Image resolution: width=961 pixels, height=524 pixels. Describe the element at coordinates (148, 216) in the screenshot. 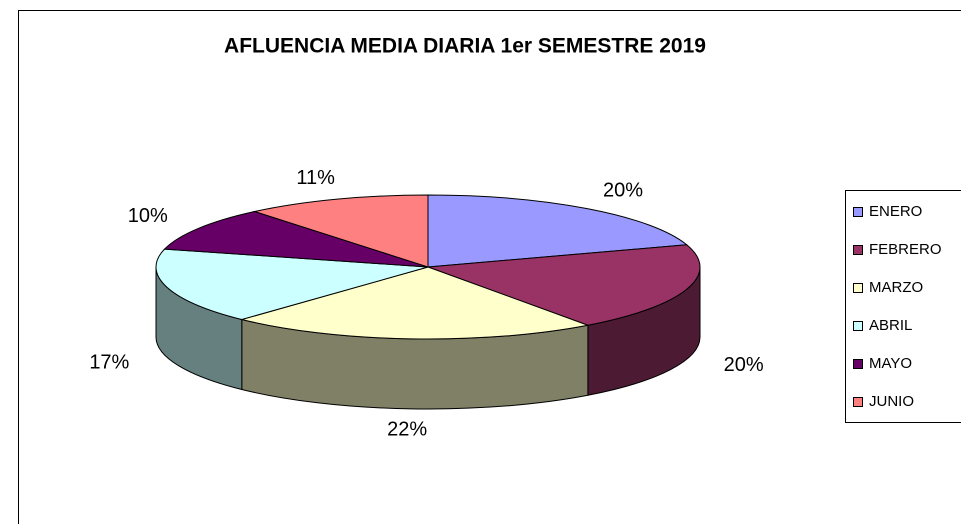

I see `data-label: 10%` at that location.